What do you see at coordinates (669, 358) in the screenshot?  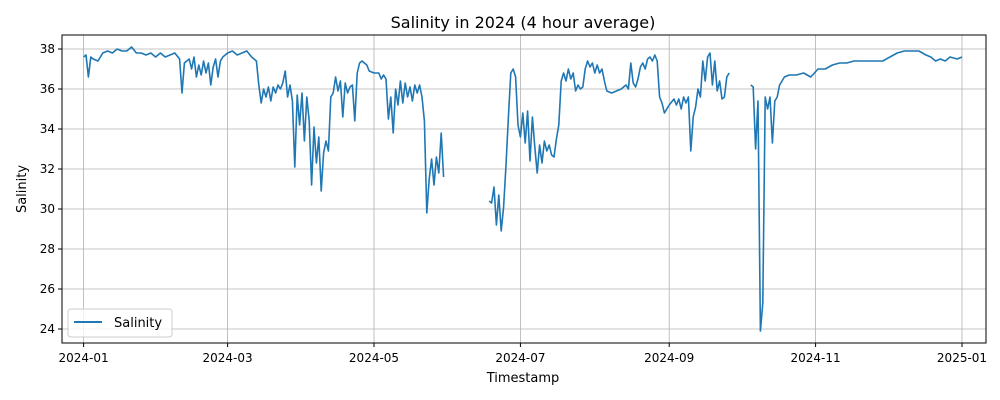 I see `x-tick-label: 2024-09` at bounding box center [669, 358].